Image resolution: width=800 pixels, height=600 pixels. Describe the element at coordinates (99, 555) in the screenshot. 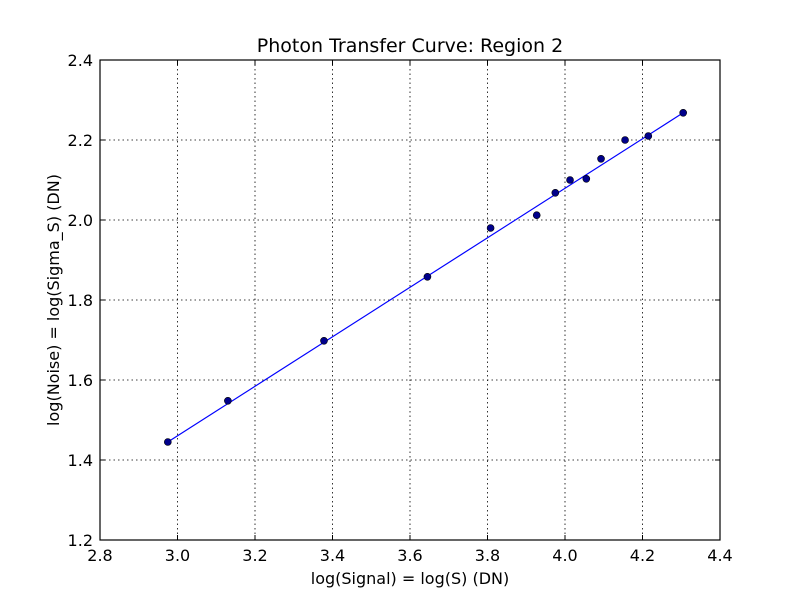

I see `x-tick-label: 2.8` at that location.